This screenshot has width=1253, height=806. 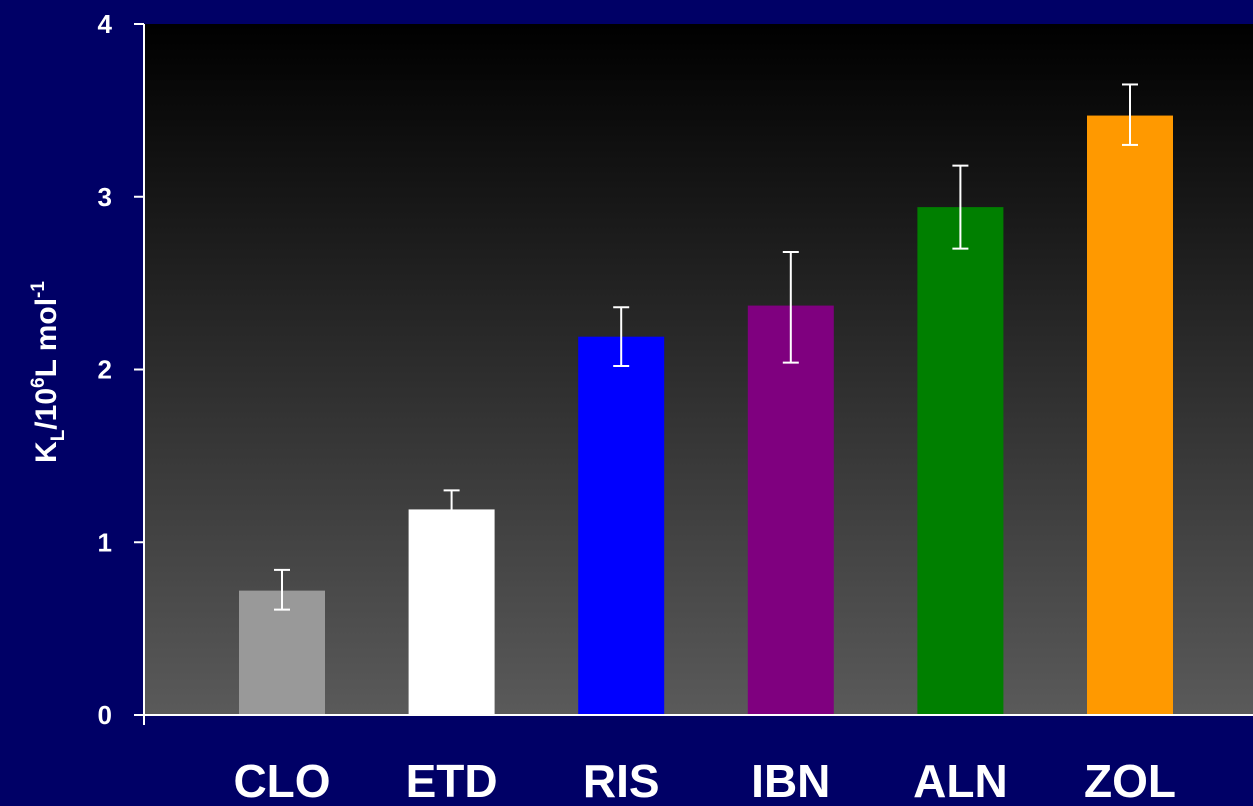 What do you see at coordinates (452, 780) in the screenshot?
I see `category-label-etd: ETD` at bounding box center [452, 780].